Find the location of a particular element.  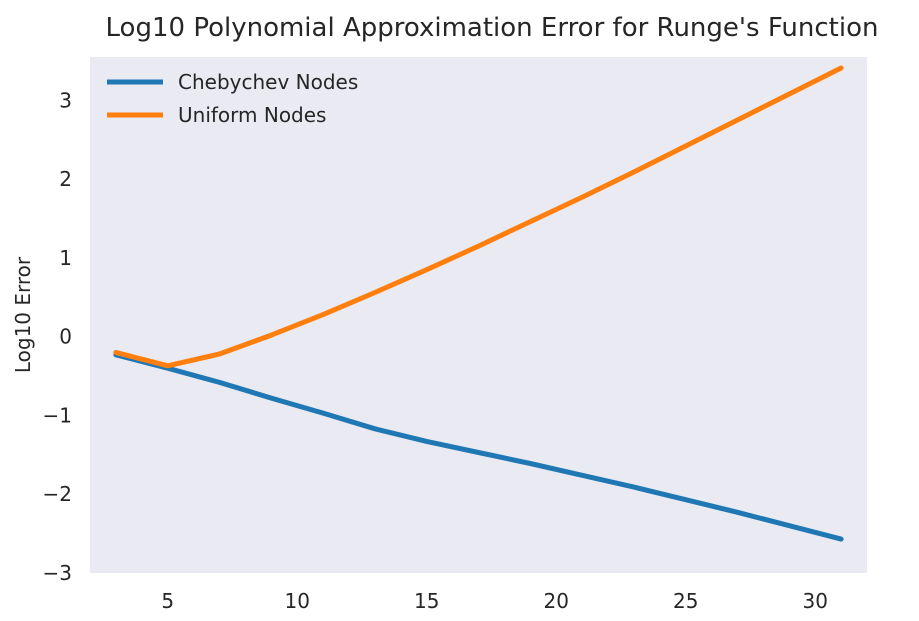

x-tick-label: 25 is located at coordinates (685, 601).